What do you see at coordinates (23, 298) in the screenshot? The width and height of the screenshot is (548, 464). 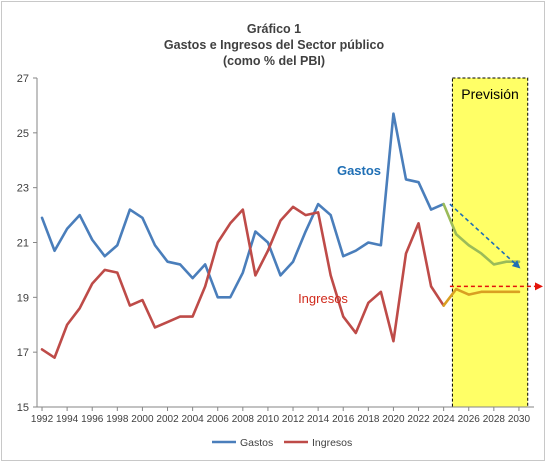 I see `y-tick-label: 19` at bounding box center [23, 298].